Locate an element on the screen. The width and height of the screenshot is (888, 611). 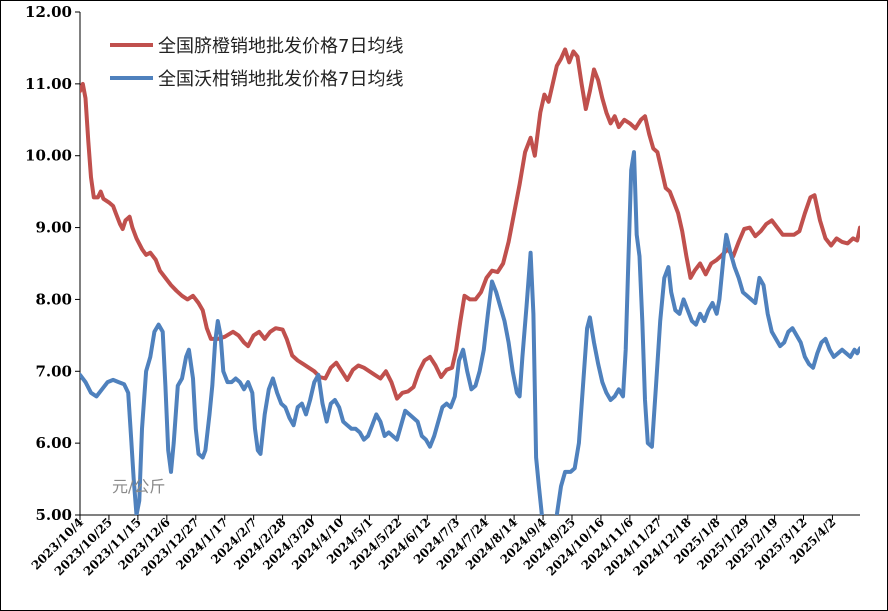
unit-label: 元/公斤 is located at coordinates (138, 486).